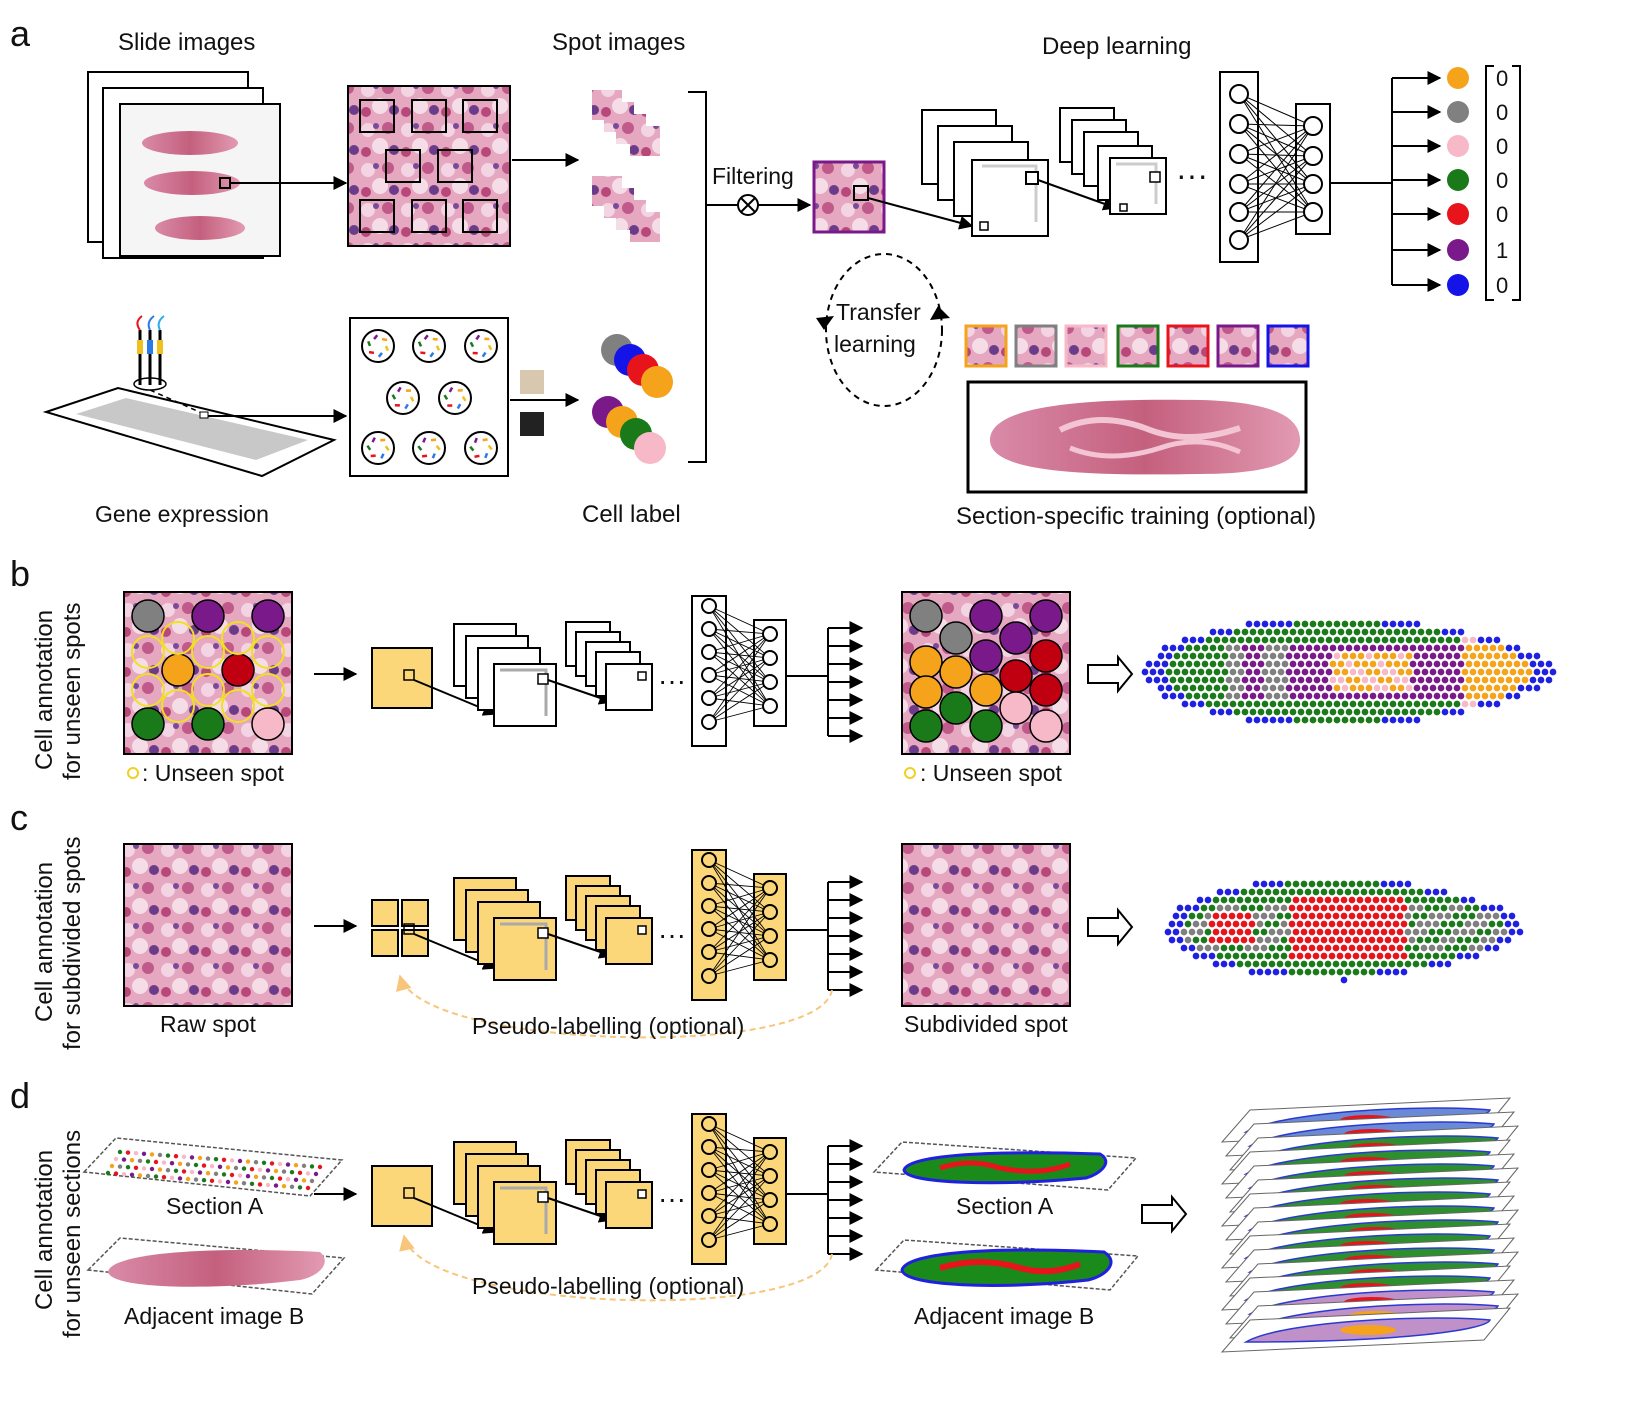  What do you see at coordinates (1136, 516) in the screenshot?
I see `section-training-label: Section-specific training (optional)` at bounding box center [1136, 516].